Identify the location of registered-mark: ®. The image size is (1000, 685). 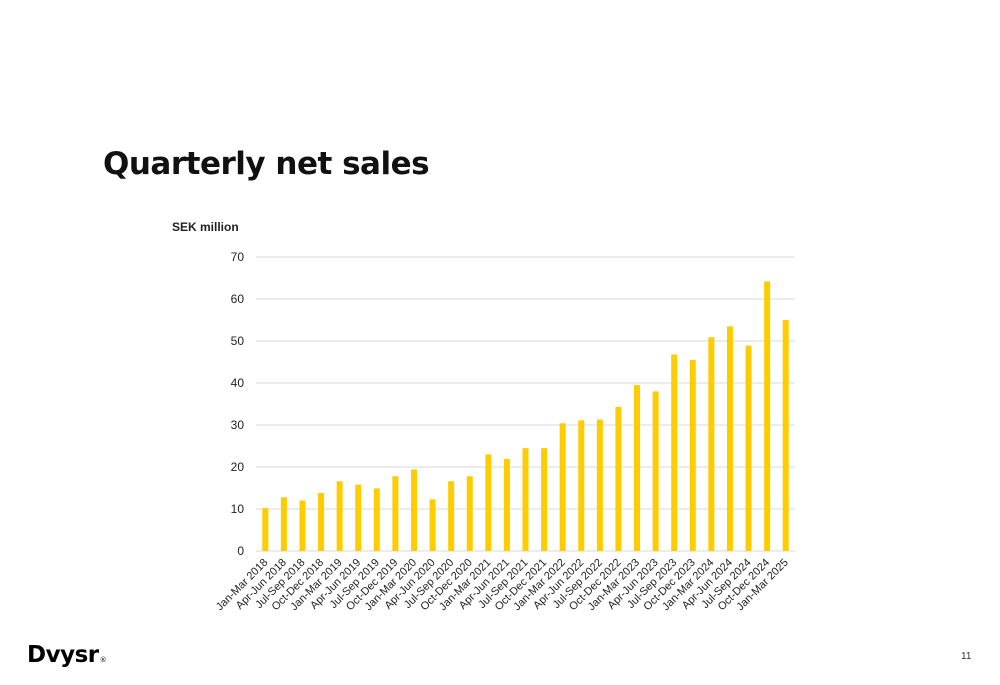
(103, 660).